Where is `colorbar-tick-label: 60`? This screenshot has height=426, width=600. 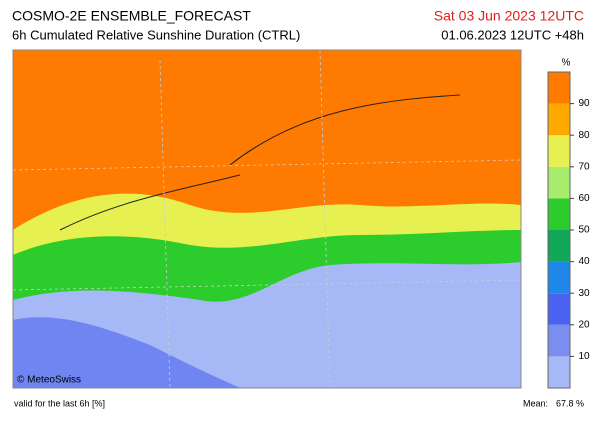 colorbar-tick-label: 60 is located at coordinates (584, 198).